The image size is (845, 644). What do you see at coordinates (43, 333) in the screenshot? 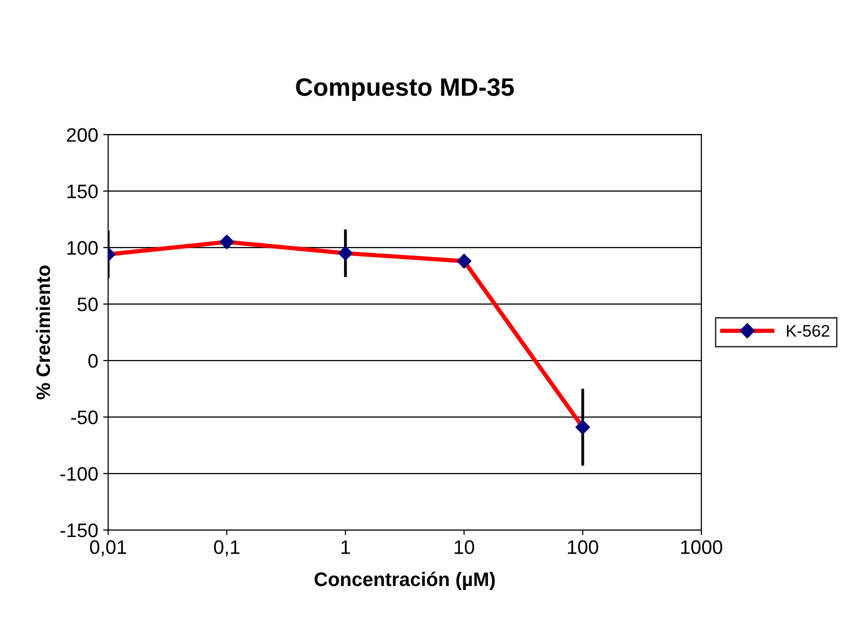
I see `y-axis-title: % Crecimiento` at bounding box center [43, 333].